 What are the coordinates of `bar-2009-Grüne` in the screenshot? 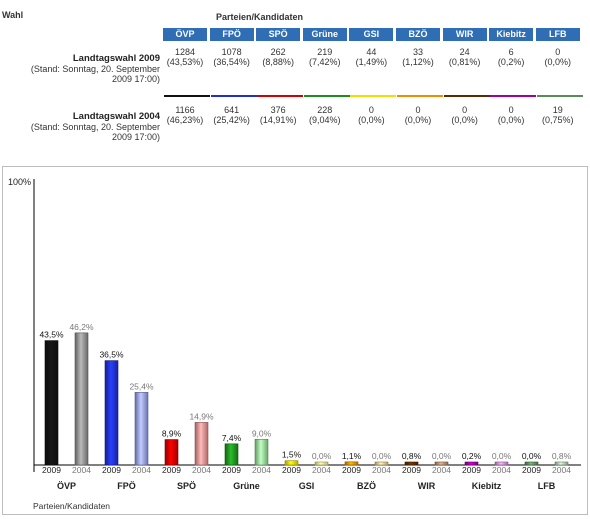 It's located at (231, 454).